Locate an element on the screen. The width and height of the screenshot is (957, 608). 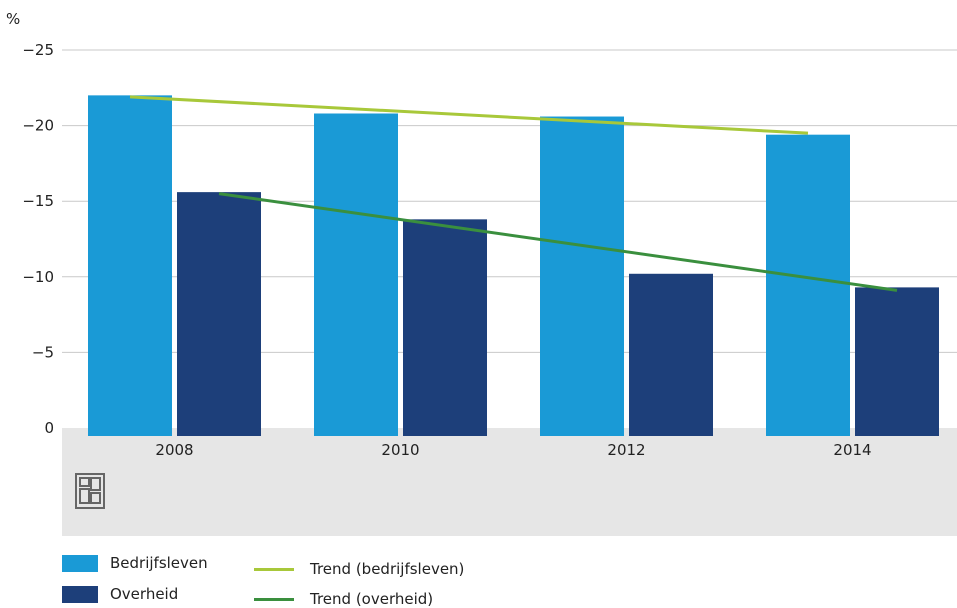
category-label: 2010 is located at coordinates (400, 450).